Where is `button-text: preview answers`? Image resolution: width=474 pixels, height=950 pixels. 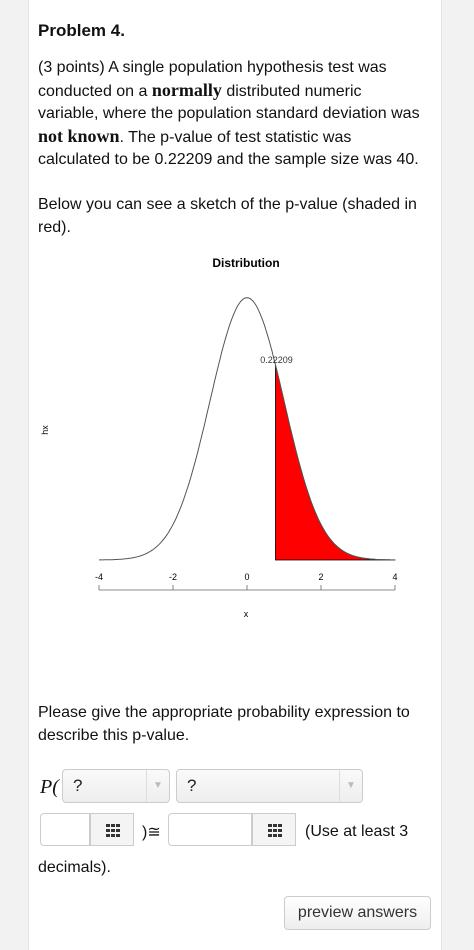
button-text: preview answers is located at coordinates (357, 912).